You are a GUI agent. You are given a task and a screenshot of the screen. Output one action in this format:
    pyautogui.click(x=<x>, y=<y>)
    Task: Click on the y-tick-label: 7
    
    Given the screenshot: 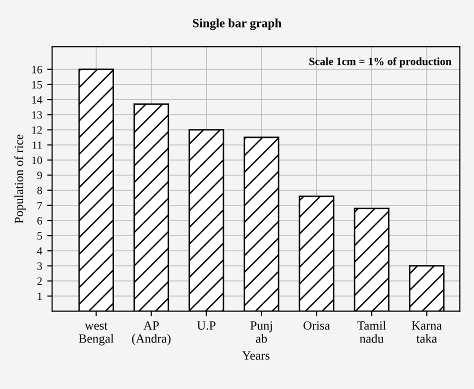 What is the action you would take?
    pyautogui.click(x=40, y=206)
    